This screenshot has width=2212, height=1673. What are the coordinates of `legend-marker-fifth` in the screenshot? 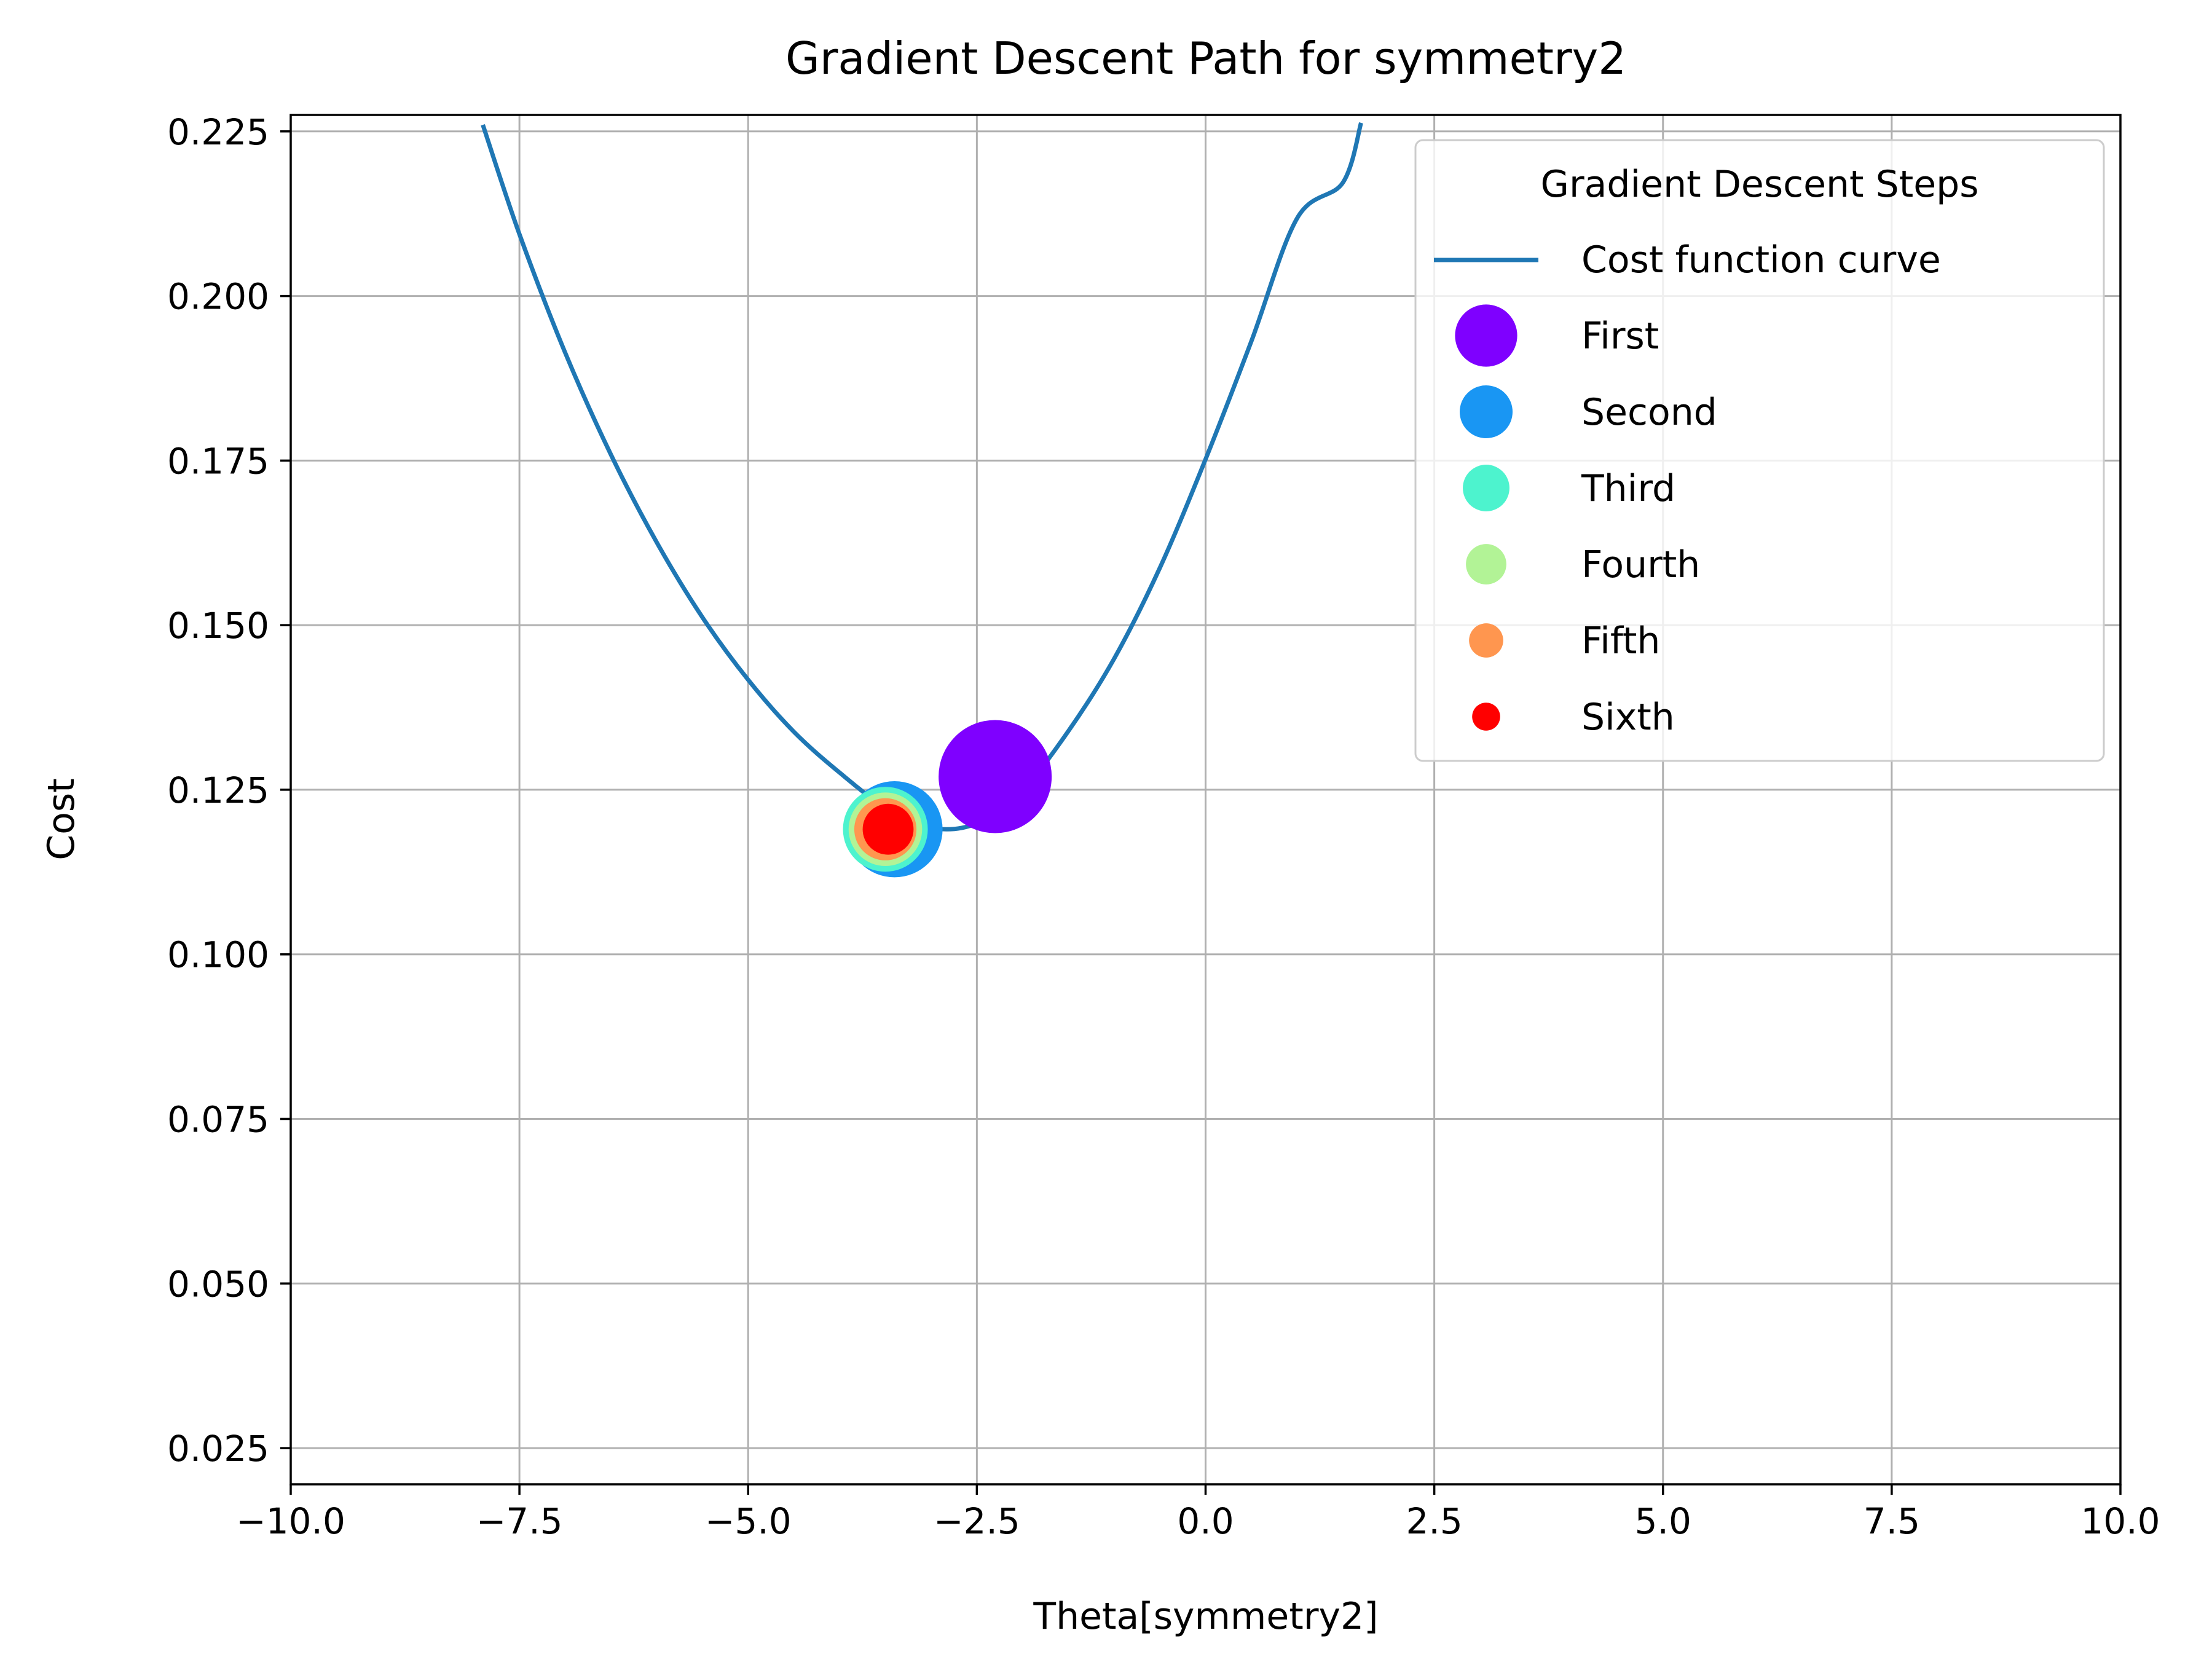 It's located at (1486, 641).